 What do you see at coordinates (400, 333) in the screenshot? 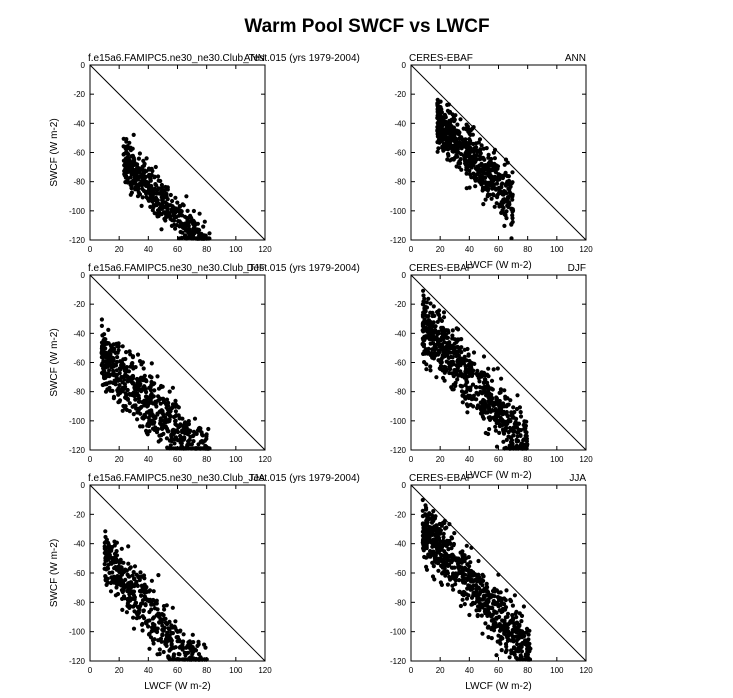
I see `y-tick-label: -40` at bounding box center [400, 333].